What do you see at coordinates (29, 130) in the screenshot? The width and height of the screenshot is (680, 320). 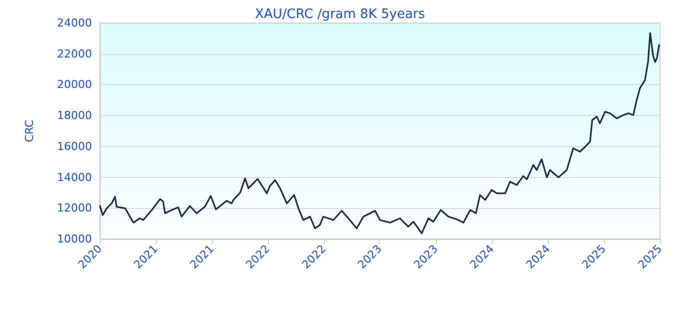 I see `y-axis-title: CRC` at bounding box center [29, 130].